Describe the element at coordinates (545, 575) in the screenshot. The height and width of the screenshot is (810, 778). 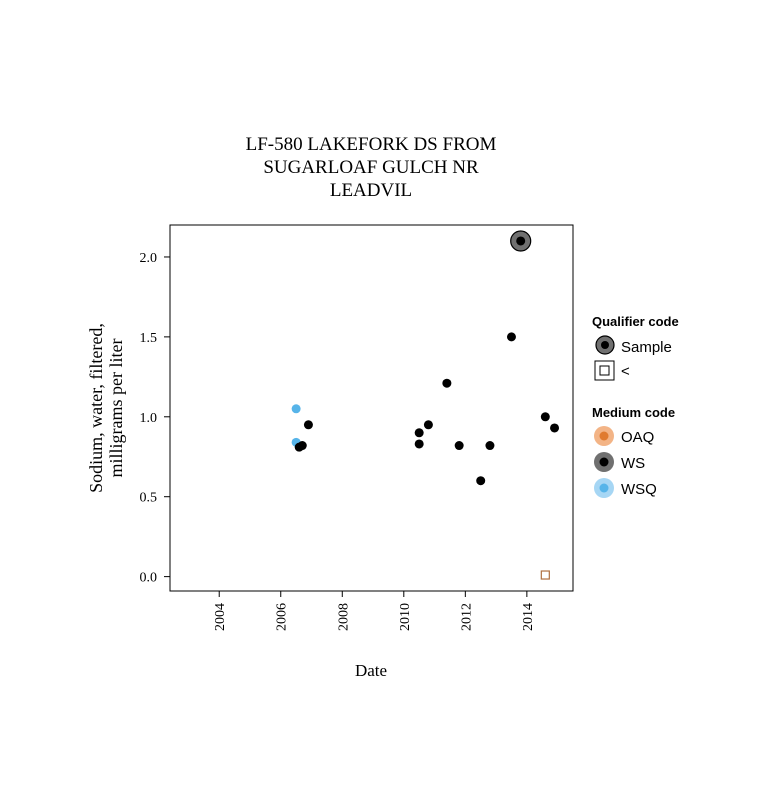
I see `data-point-less-than` at that location.